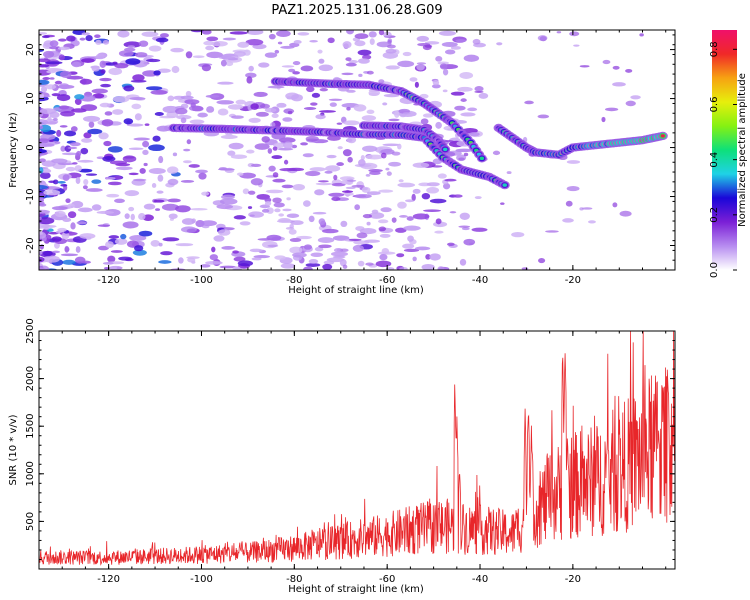 This screenshot has width=750, height=600. Describe the element at coordinates (108, 280) in the screenshot. I see `spectrogram-x-tick-label: -120` at that location.